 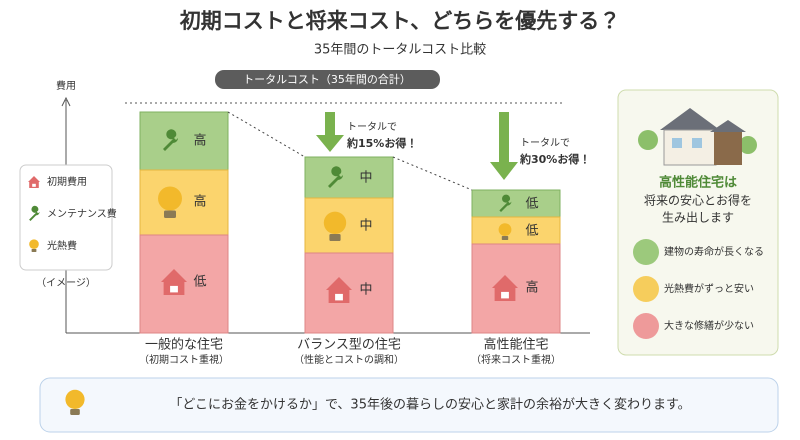 What do you see at coordinates (62, 245) in the screenshot?
I see `legend-item: 光熱費` at bounding box center [62, 245].